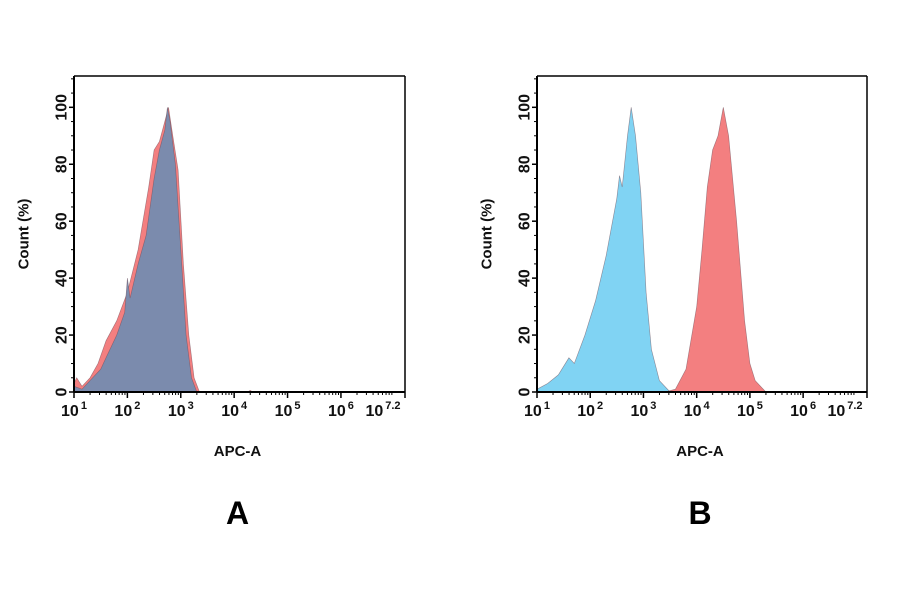  Describe the element at coordinates (237, 513) in the screenshot. I see `panel-label: A` at that location.